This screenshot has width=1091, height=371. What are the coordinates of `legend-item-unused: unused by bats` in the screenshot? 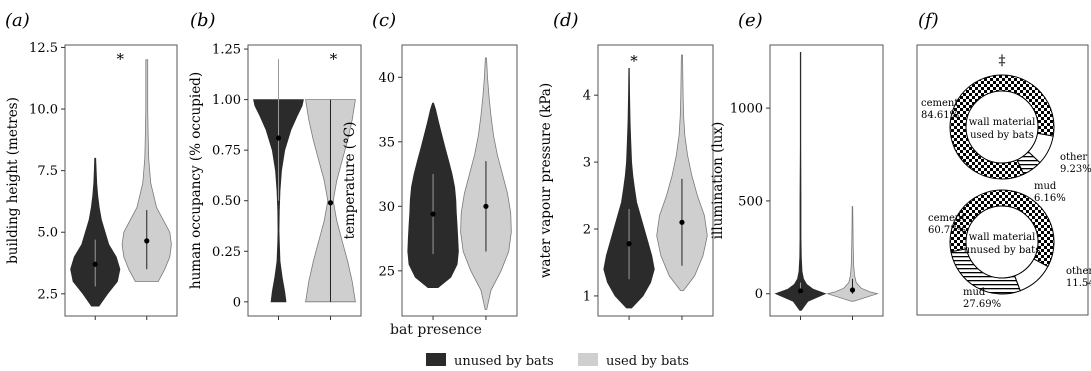 It's located at (490, 361).